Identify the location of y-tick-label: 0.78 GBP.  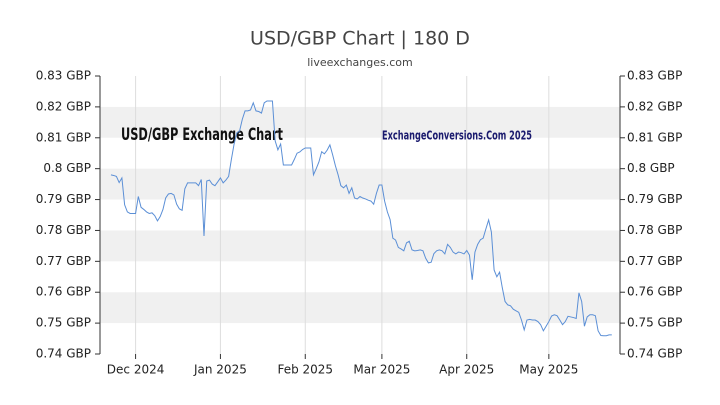
(63, 230).